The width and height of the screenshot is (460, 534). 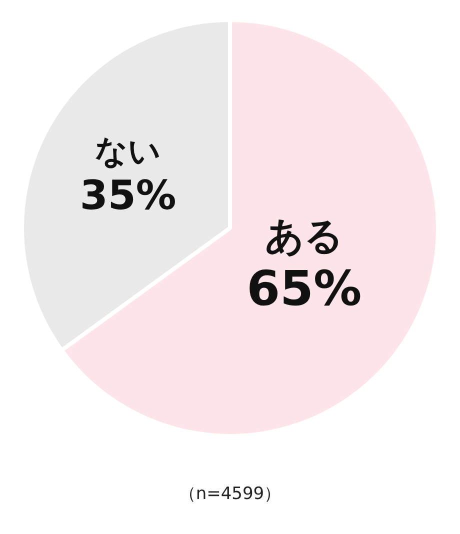 I want to click on data-label: 65%, so click(x=304, y=289).